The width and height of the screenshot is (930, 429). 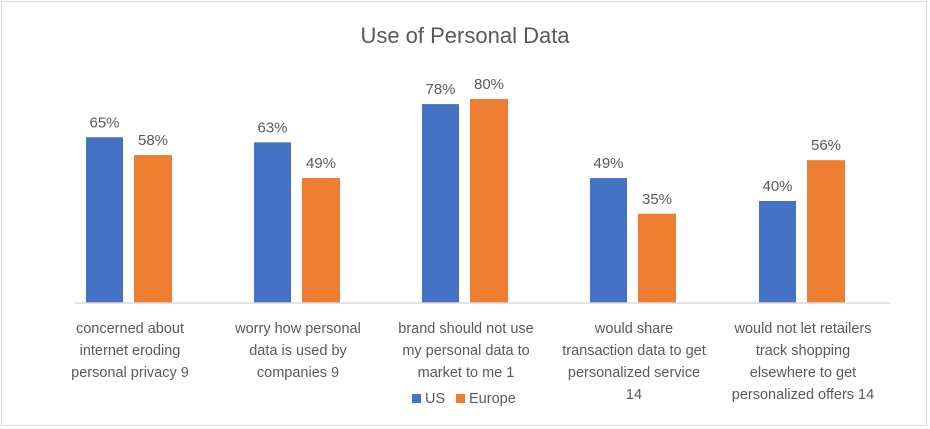 What do you see at coordinates (465, 35) in the screenshot?
I see `chart-title: Use of Personal Data` at bounding box center [465, 35].